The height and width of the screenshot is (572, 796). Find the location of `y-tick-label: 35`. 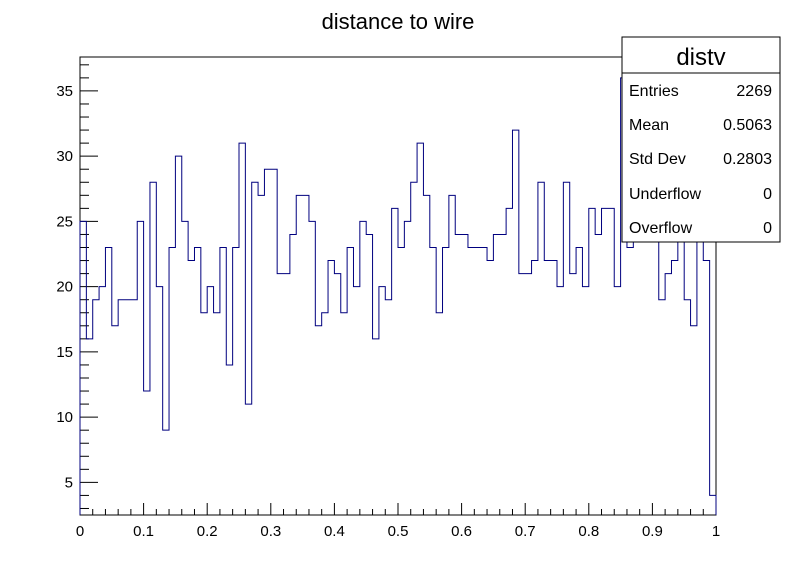

y-tick-label: 35 is located at coordinates (64, 91).